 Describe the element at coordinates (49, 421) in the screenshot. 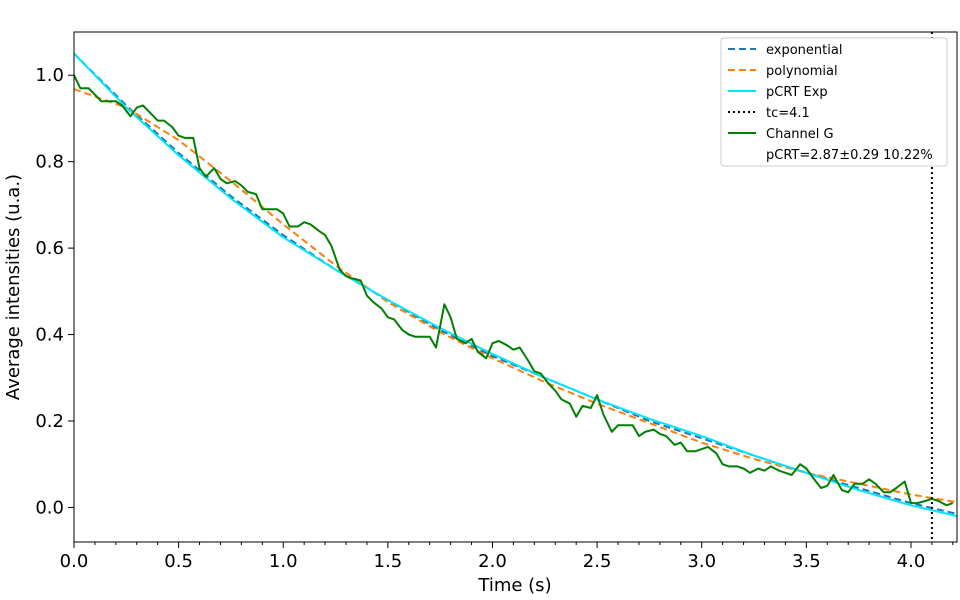

I see `y-tick-label: 0.2` at that location.